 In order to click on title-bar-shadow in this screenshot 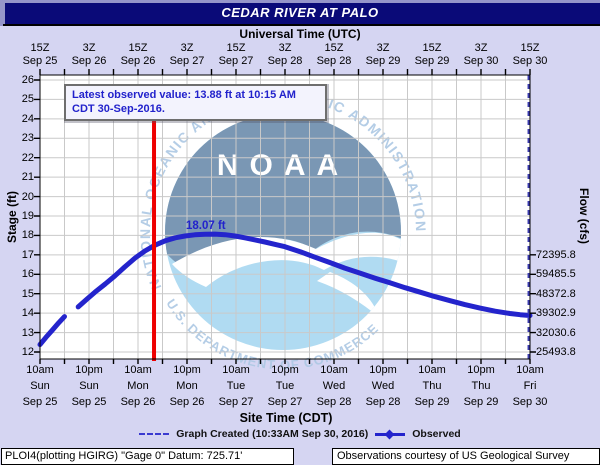, I will do `click(301, 25)`.